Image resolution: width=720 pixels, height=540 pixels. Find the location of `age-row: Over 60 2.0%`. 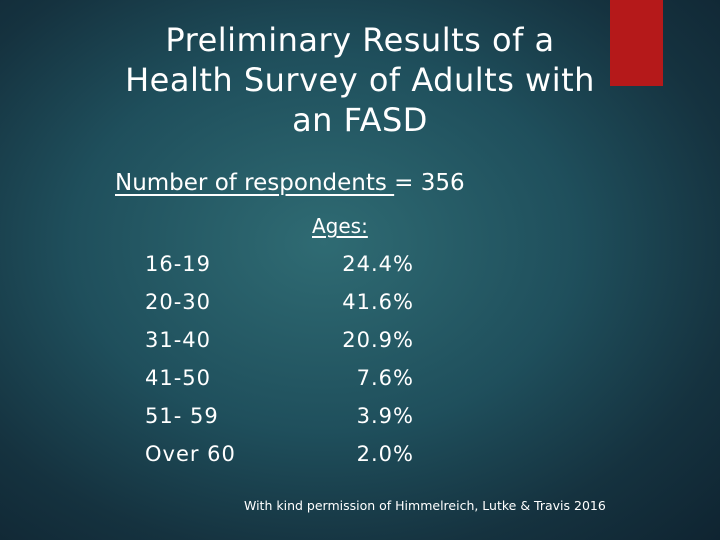

age-row: Over 60 2.0% is located at coordinates (360, 461).